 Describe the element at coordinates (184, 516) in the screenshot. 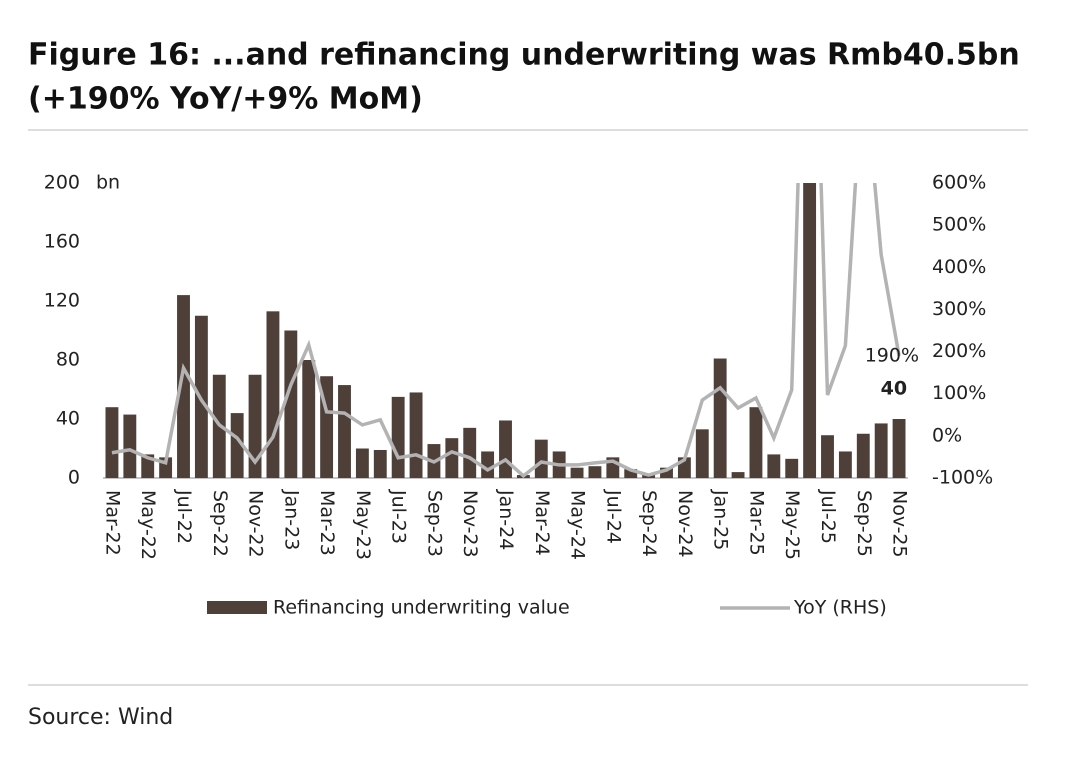

I see `x-tick-label: Jul-22` at that location.